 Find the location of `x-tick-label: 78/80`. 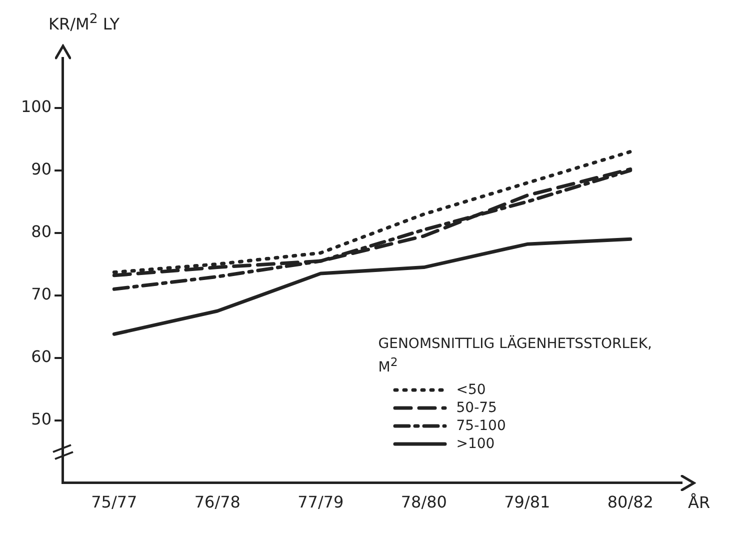

x-tick-label: 78/80 is located at coordinates (423, 502).